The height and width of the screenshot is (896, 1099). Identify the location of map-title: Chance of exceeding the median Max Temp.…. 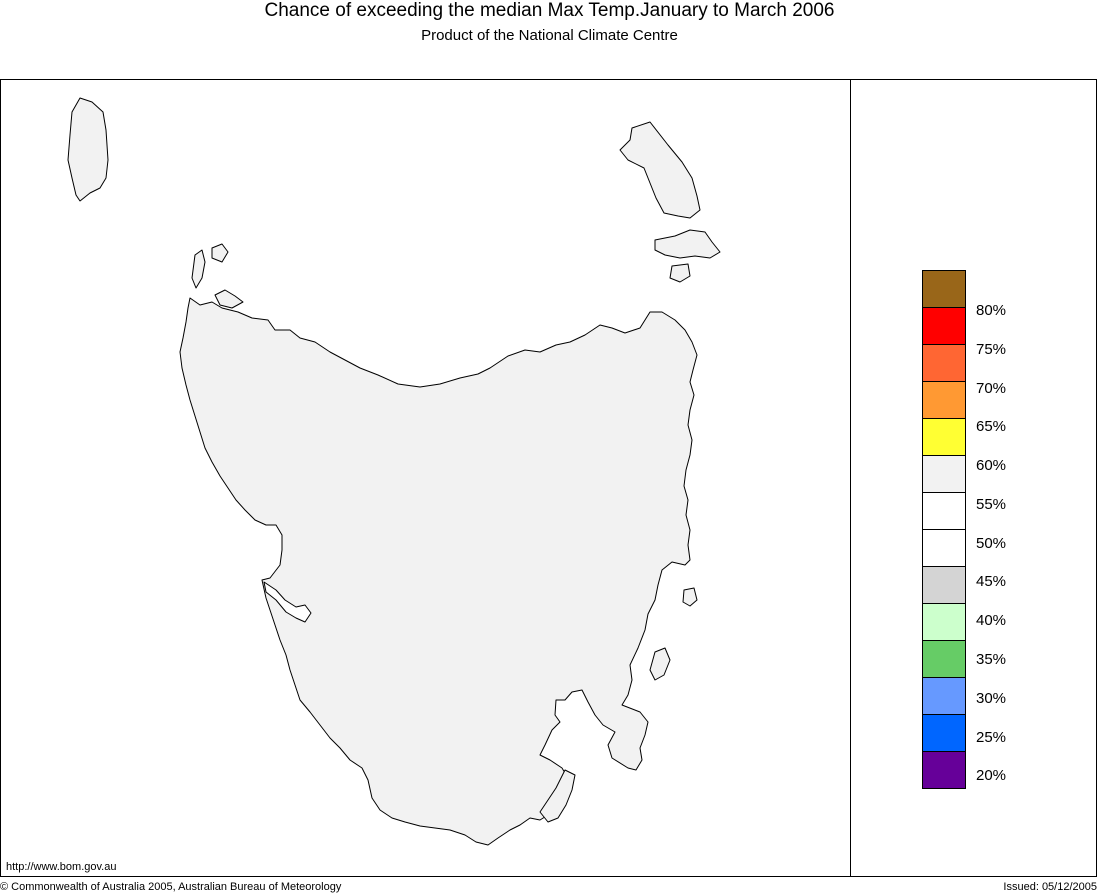
(549, 10).